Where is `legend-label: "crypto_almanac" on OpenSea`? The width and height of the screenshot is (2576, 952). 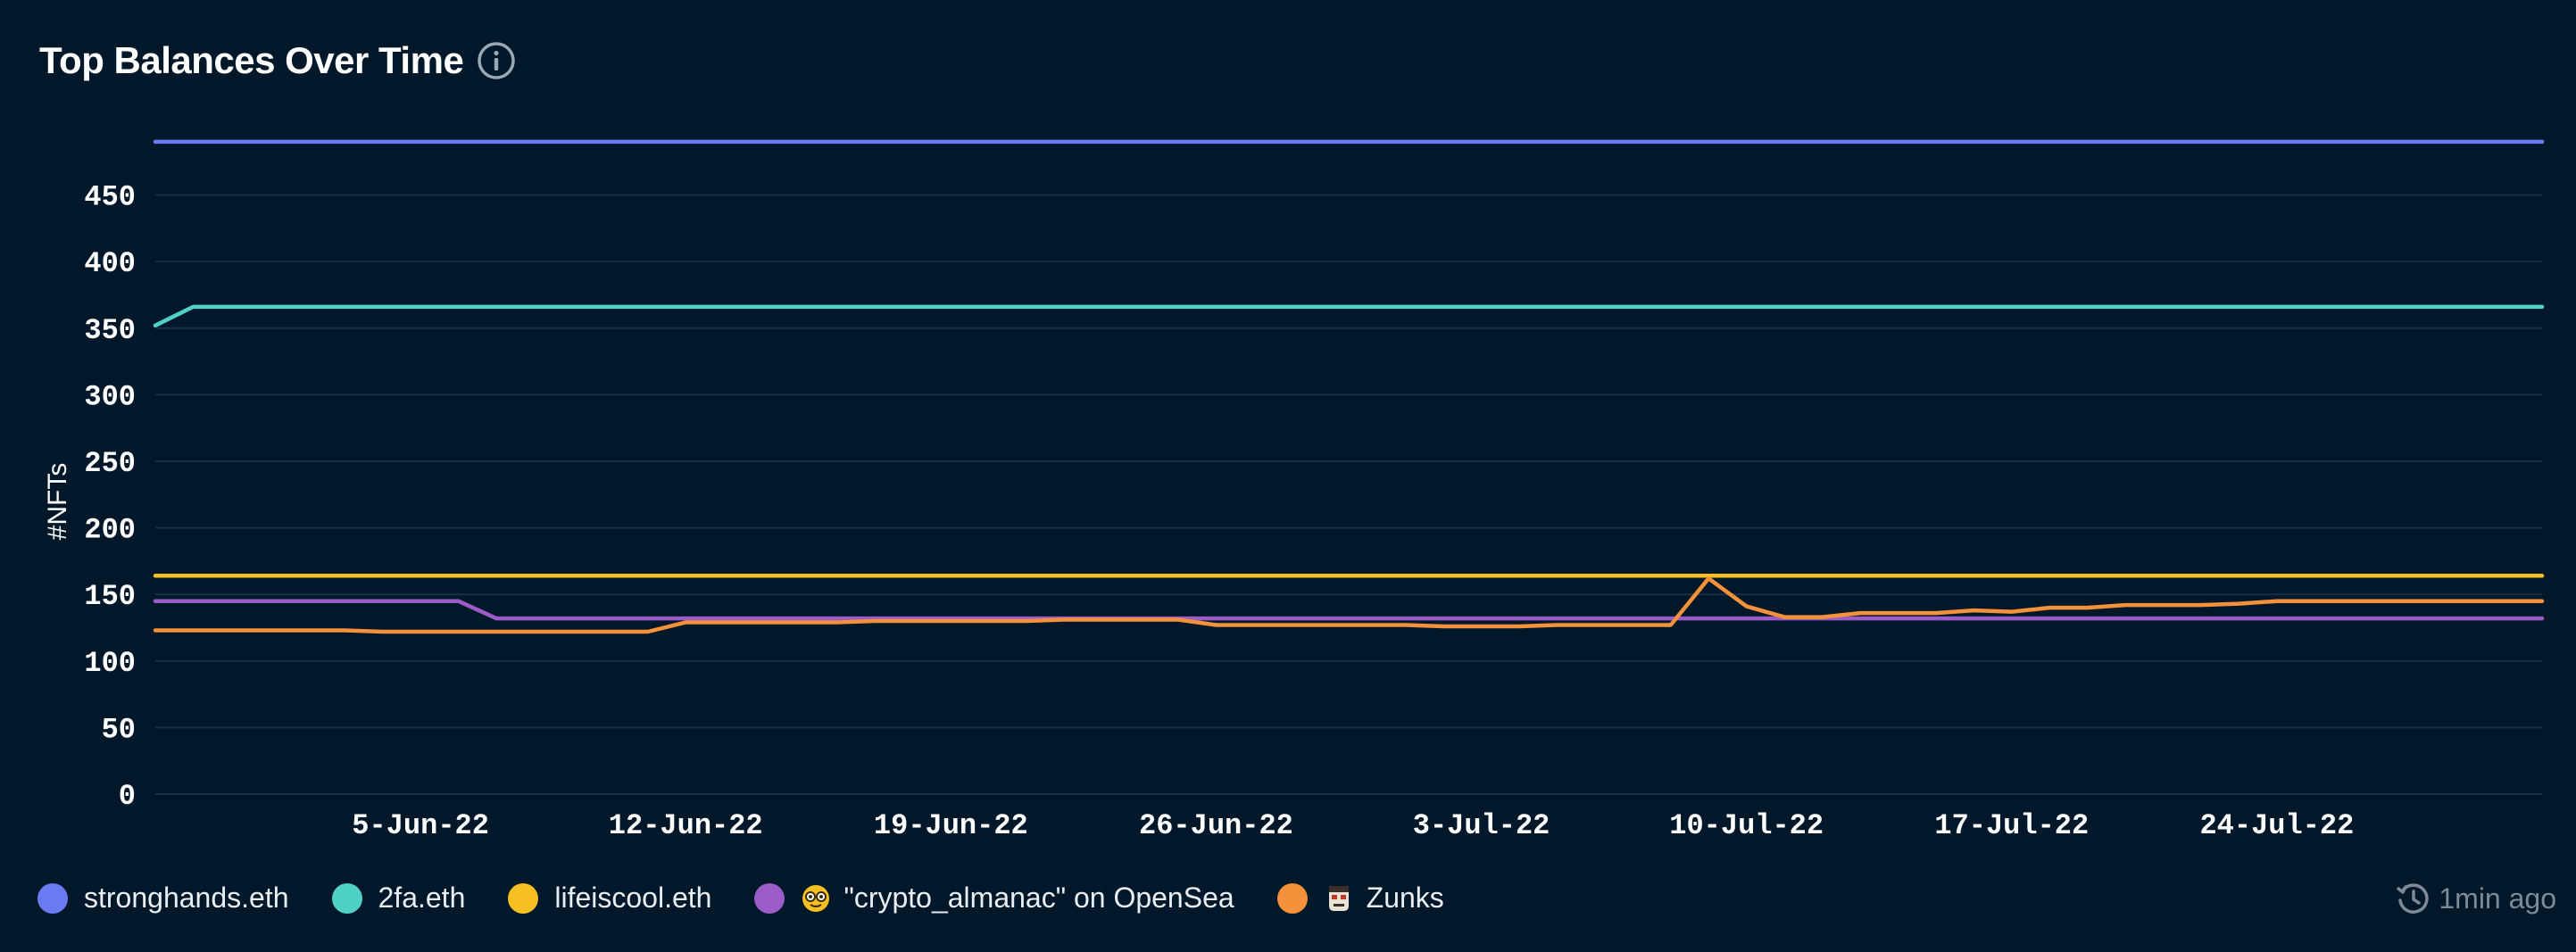
legend-label: "crypto_almanac" on OpenSea is located at coordinates (1038, 898).